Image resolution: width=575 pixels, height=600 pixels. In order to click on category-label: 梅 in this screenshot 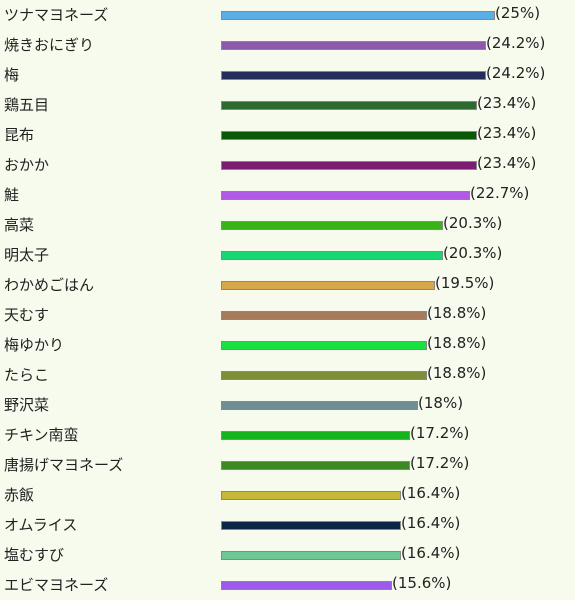, I will do `click(12, 75)`.